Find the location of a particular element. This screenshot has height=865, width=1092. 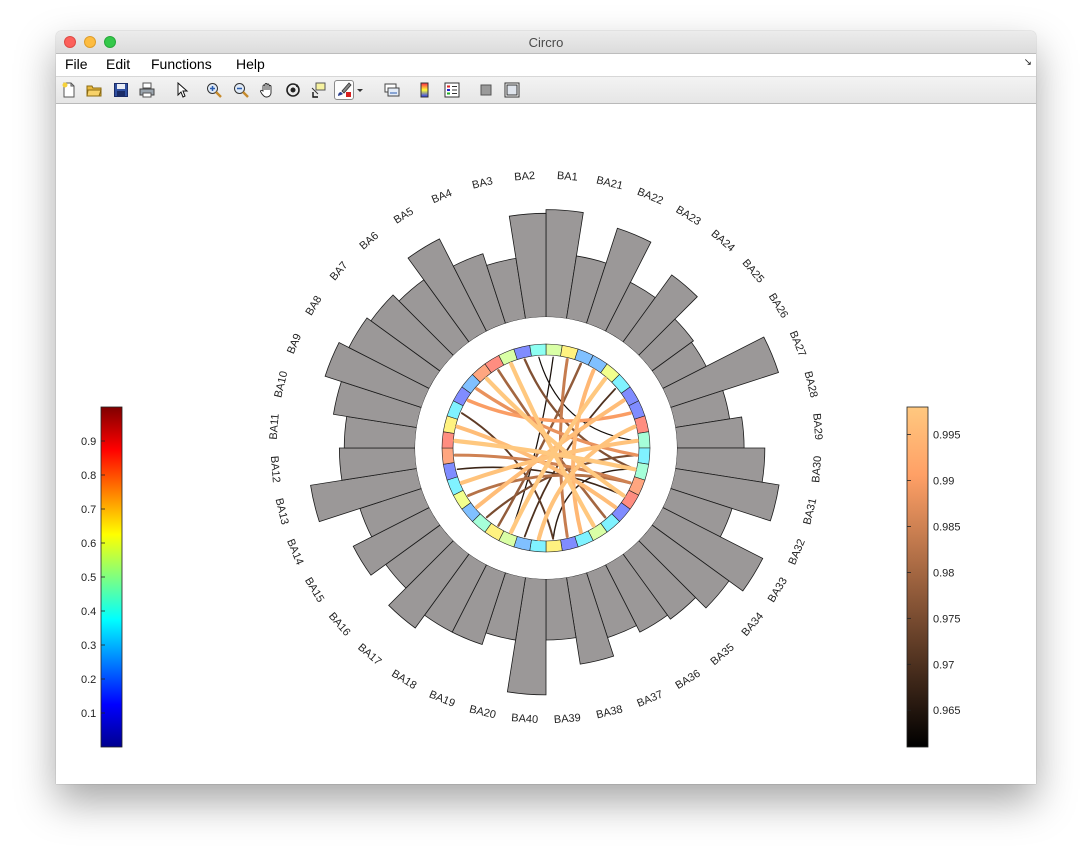

brush-dropdown-icon is located at coordinates (360, 90).